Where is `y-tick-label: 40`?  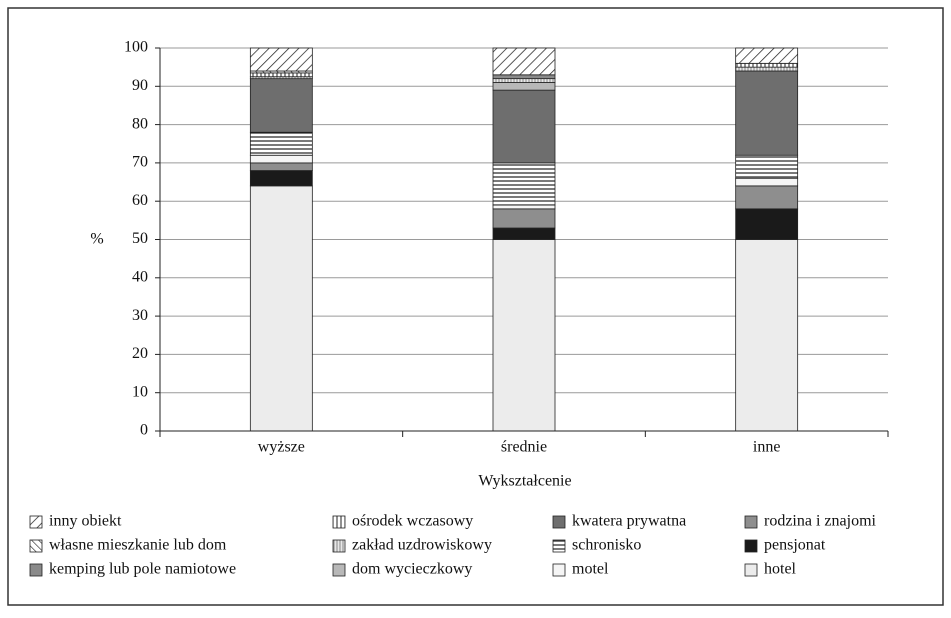 y-tick-label: 40 is located at coordinates (140, 276).